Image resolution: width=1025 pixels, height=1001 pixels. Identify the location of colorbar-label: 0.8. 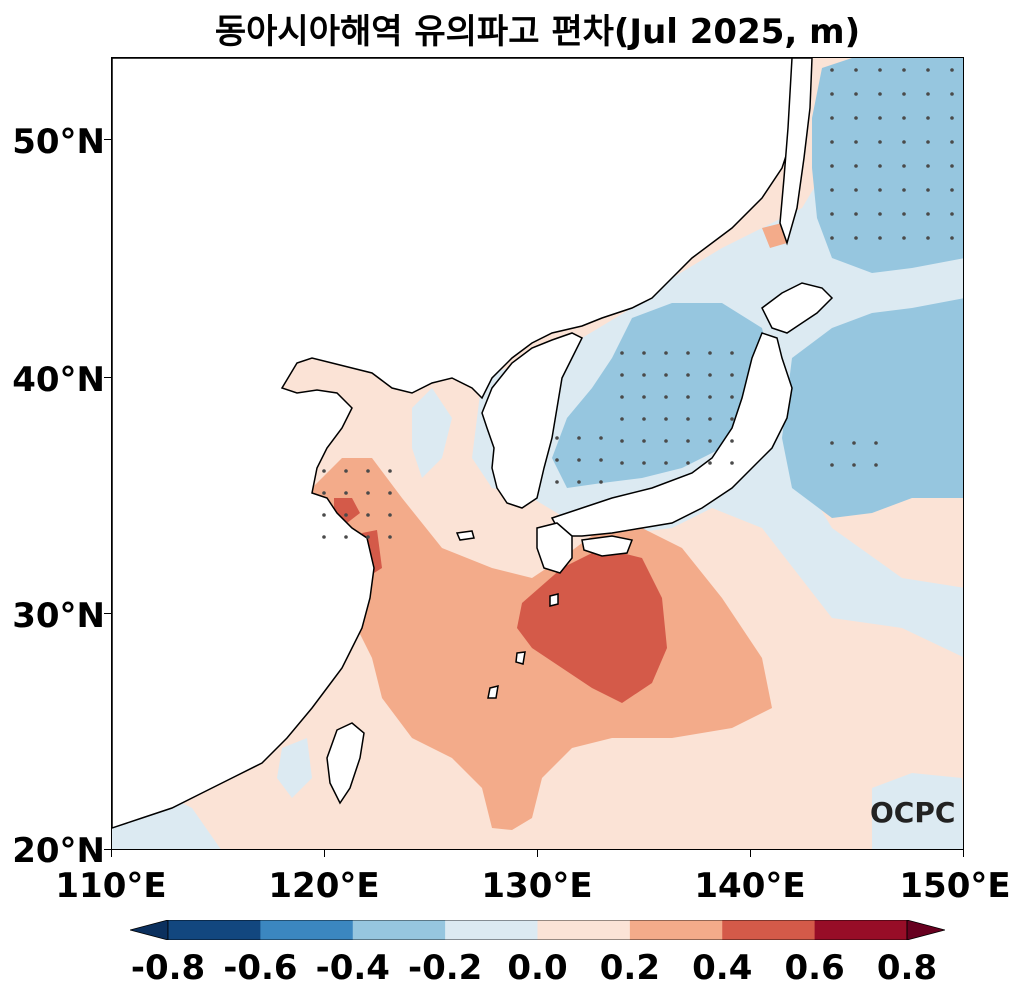
(907, 968).